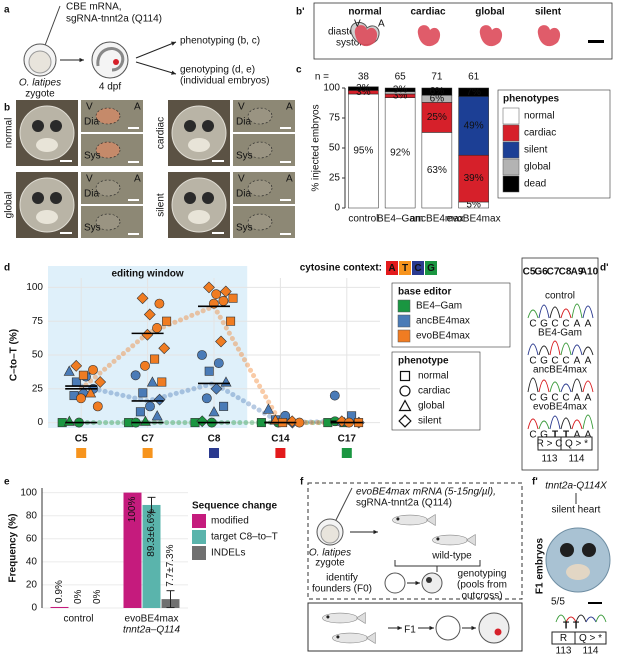  What do you see at coordinates (280, 439) in the screenshot?
I see `x-tick-label: C14` at bounding box center [280, 439].